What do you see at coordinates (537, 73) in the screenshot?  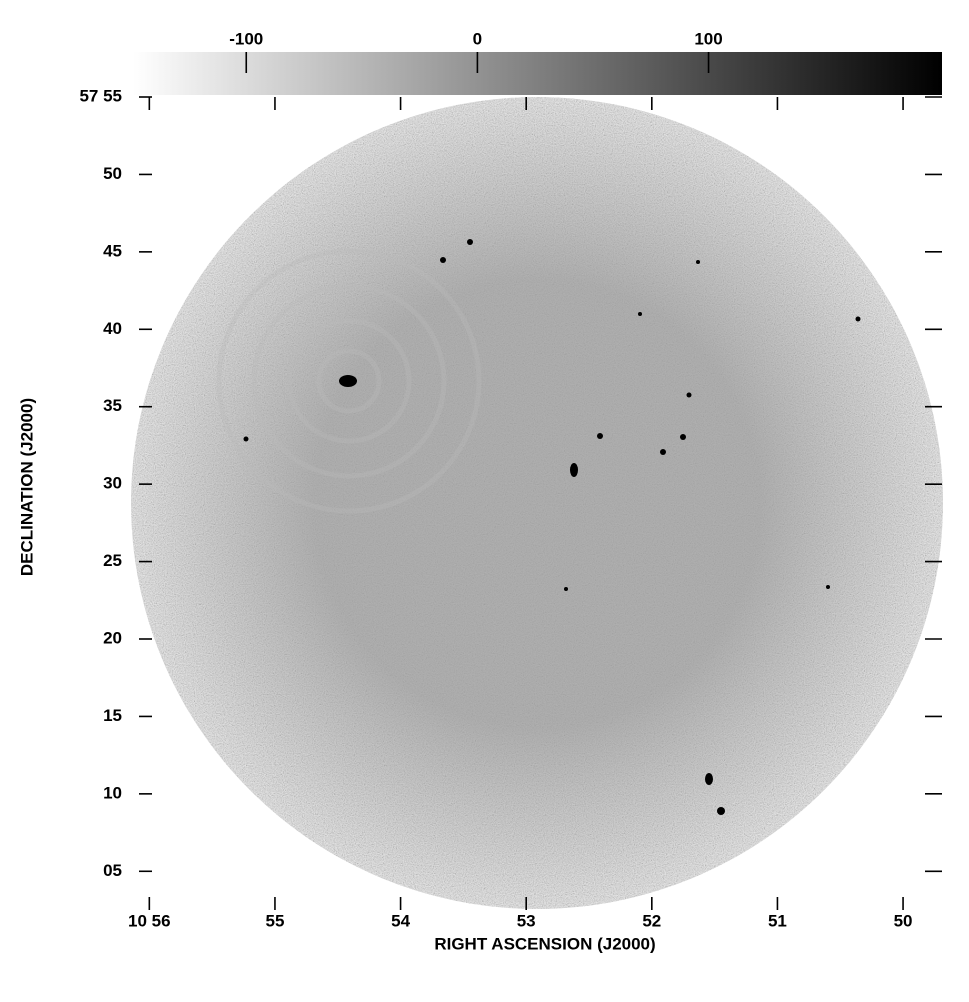 I see `colorbar` at bounding box center [537, 73].